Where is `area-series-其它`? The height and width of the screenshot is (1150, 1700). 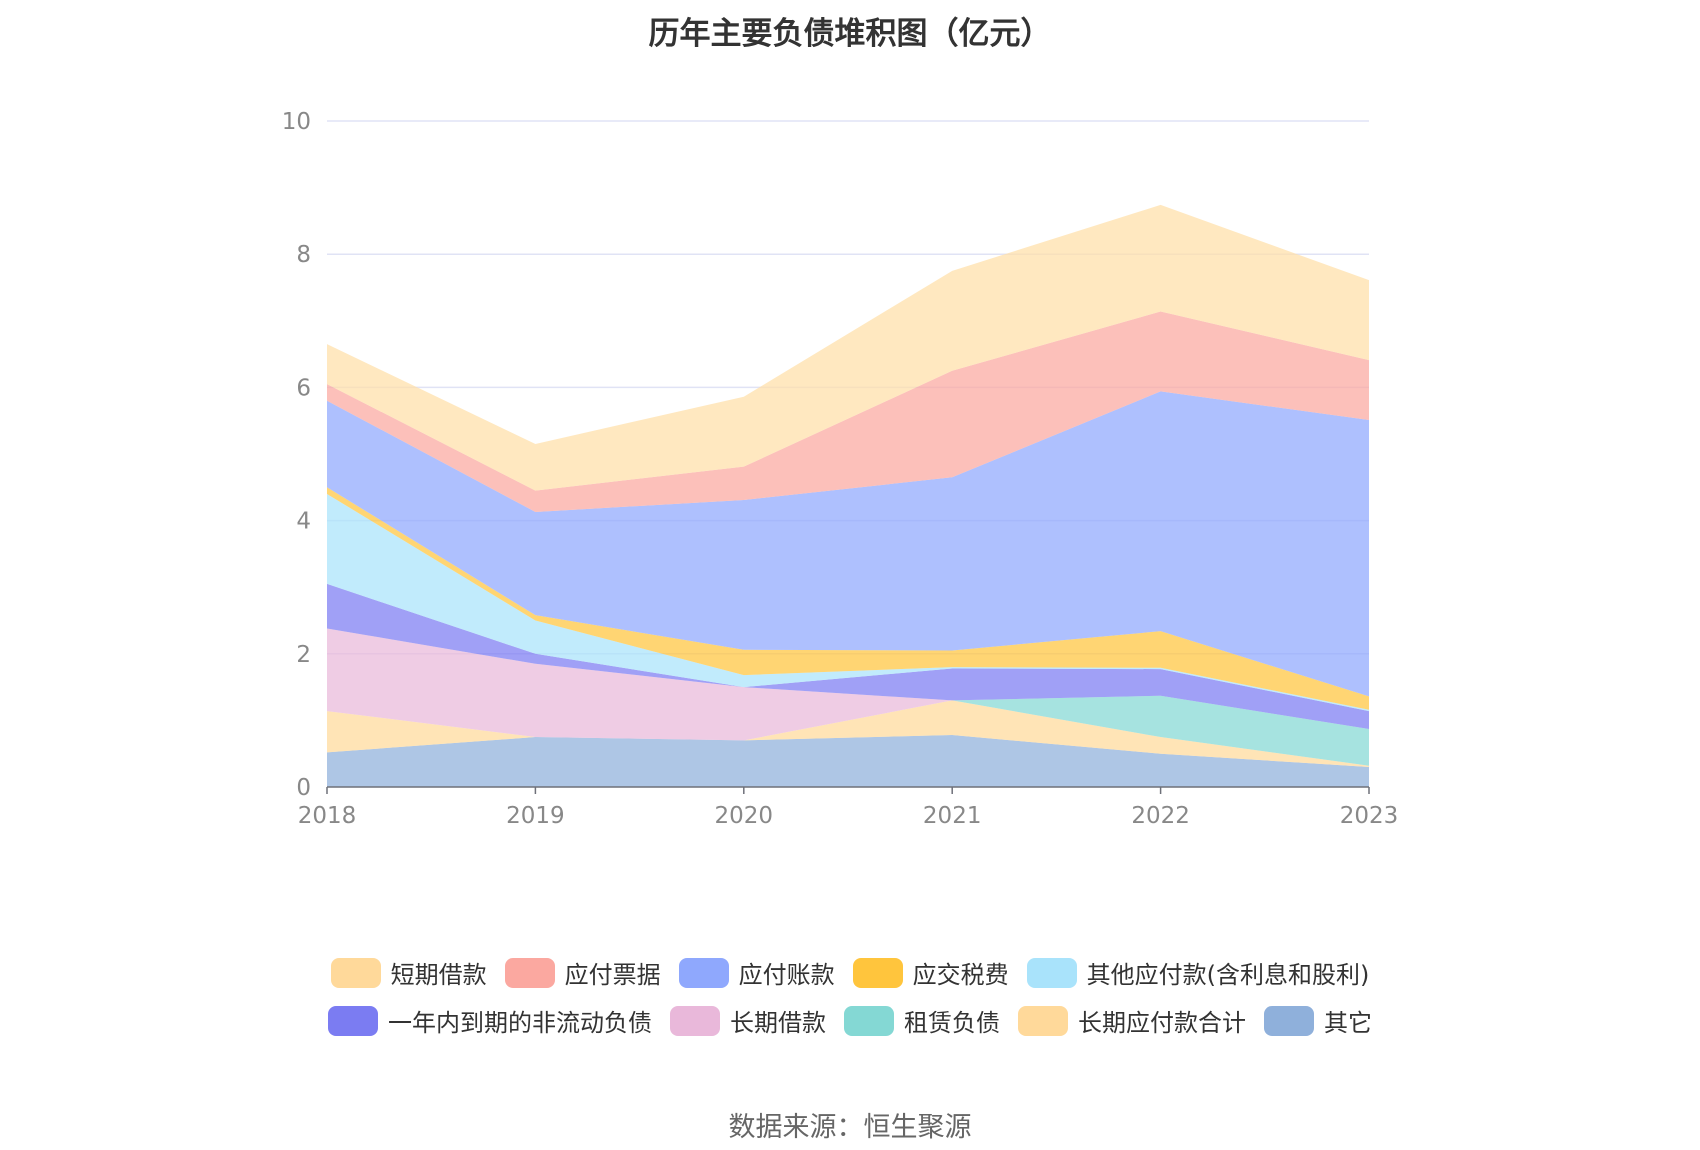
area-series-其它 is located at coordinates (848, 761).